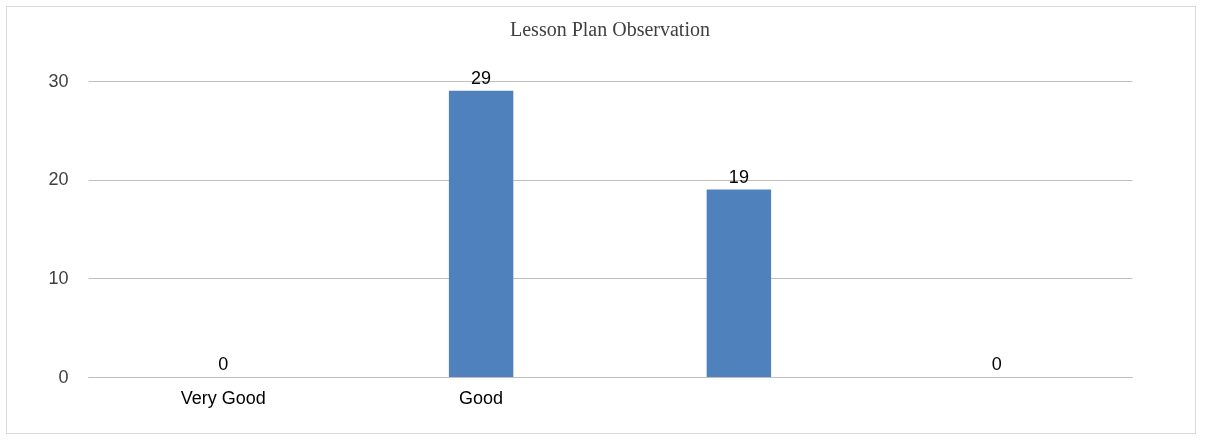 The width and height of the screenshot is (1205, 443). I want to click on x-tick-label: Good, so click(481, 397).